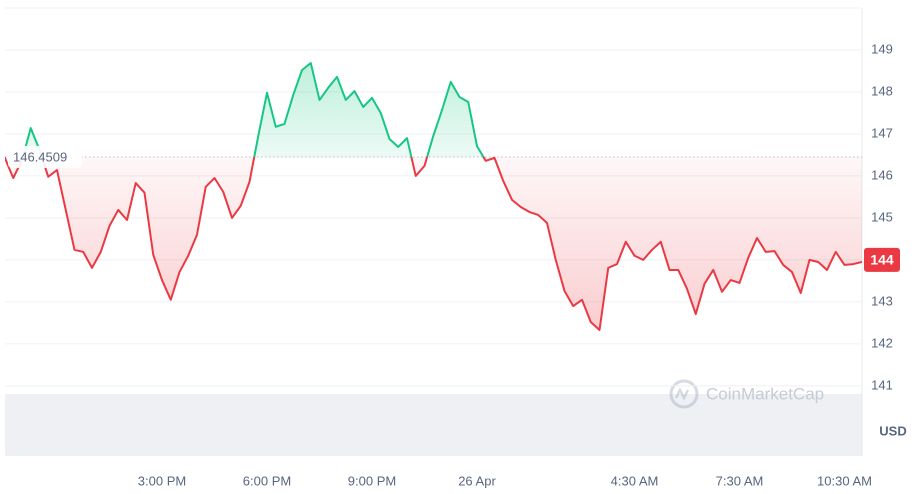  Describe the element at coordinates (892, 430) in the screenshot. I see `y-axis-label: USD` at that location.